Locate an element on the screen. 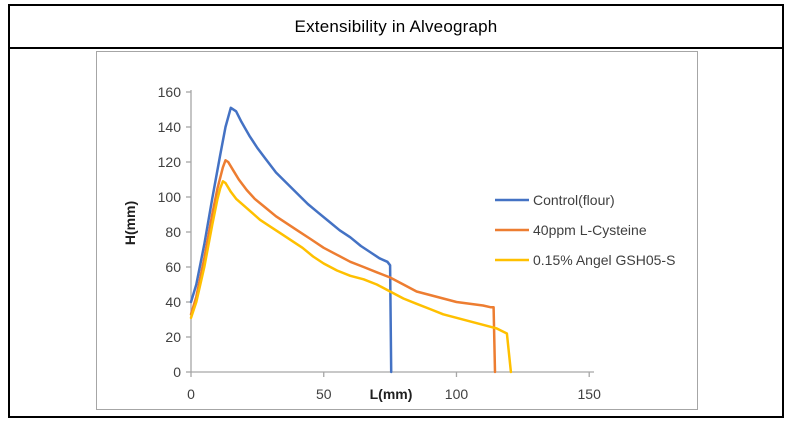 This screenshot has height=426, width=796. y-tick-label: 60 is located at coordinates (173, 267).